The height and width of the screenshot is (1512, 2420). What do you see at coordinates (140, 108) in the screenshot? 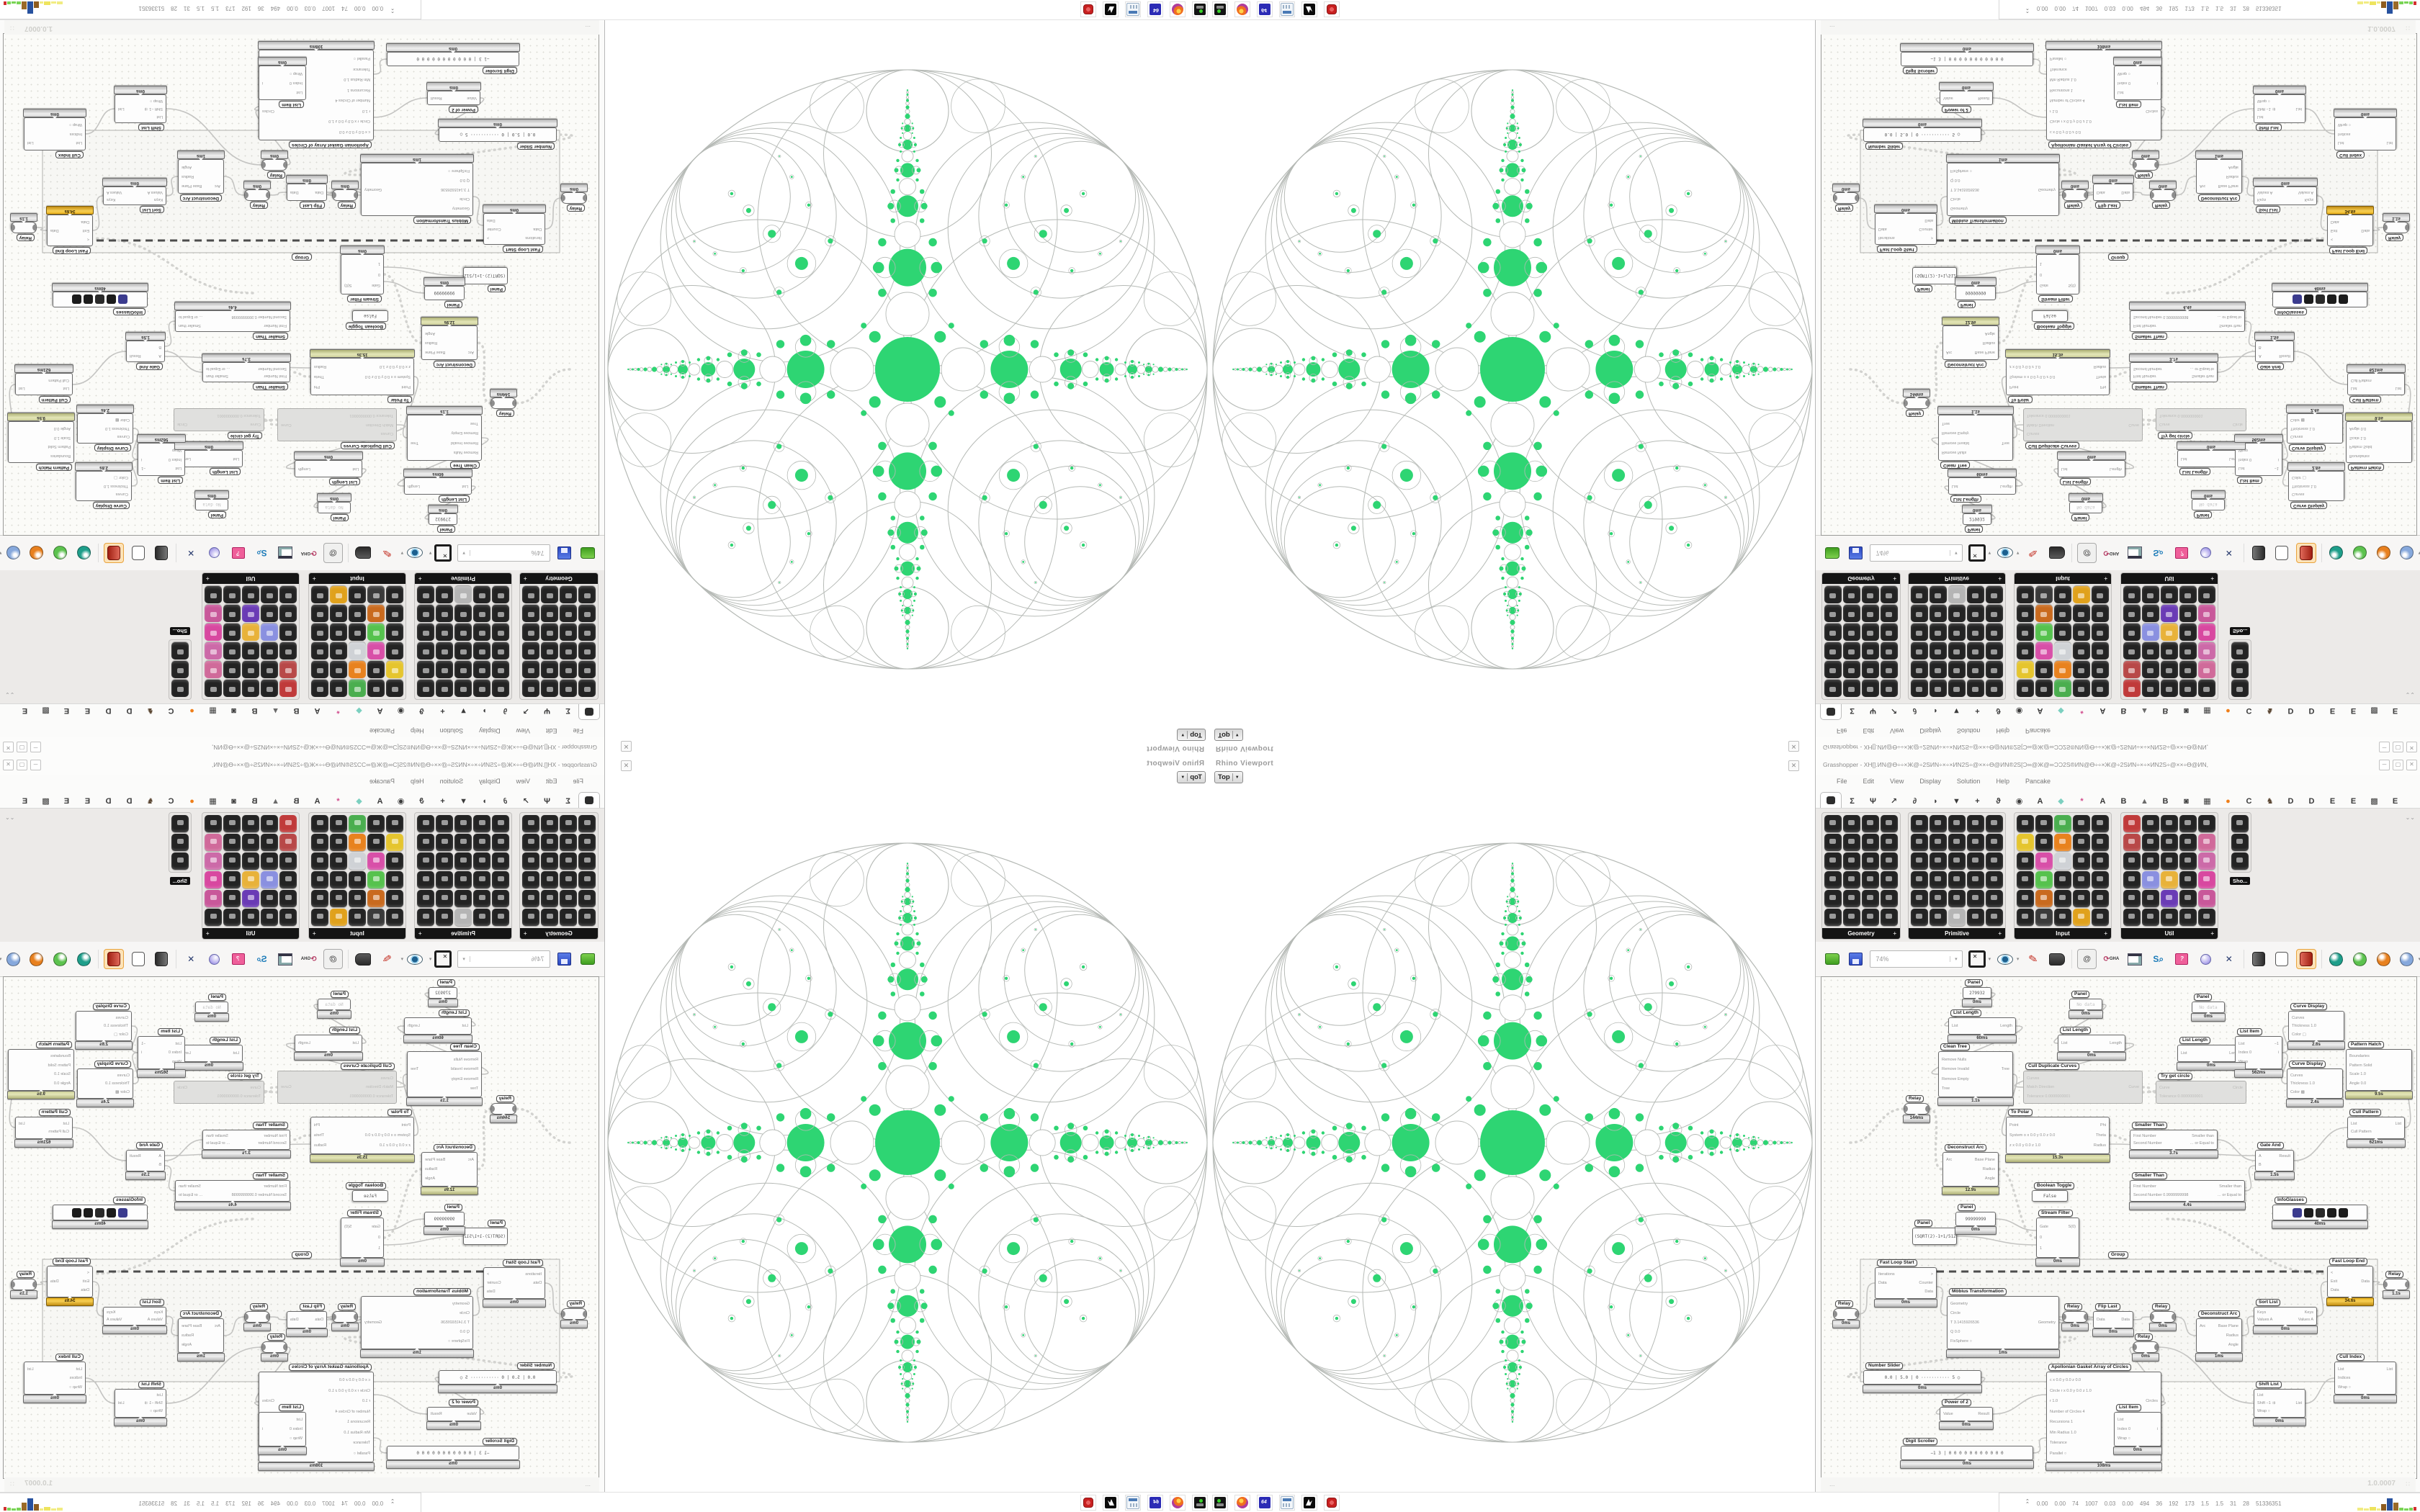
I see `gh-node-shift-list: Shift List List Shift −1 ⇉ List Wrap ○ 0ms` at bounding box center [140, 108].